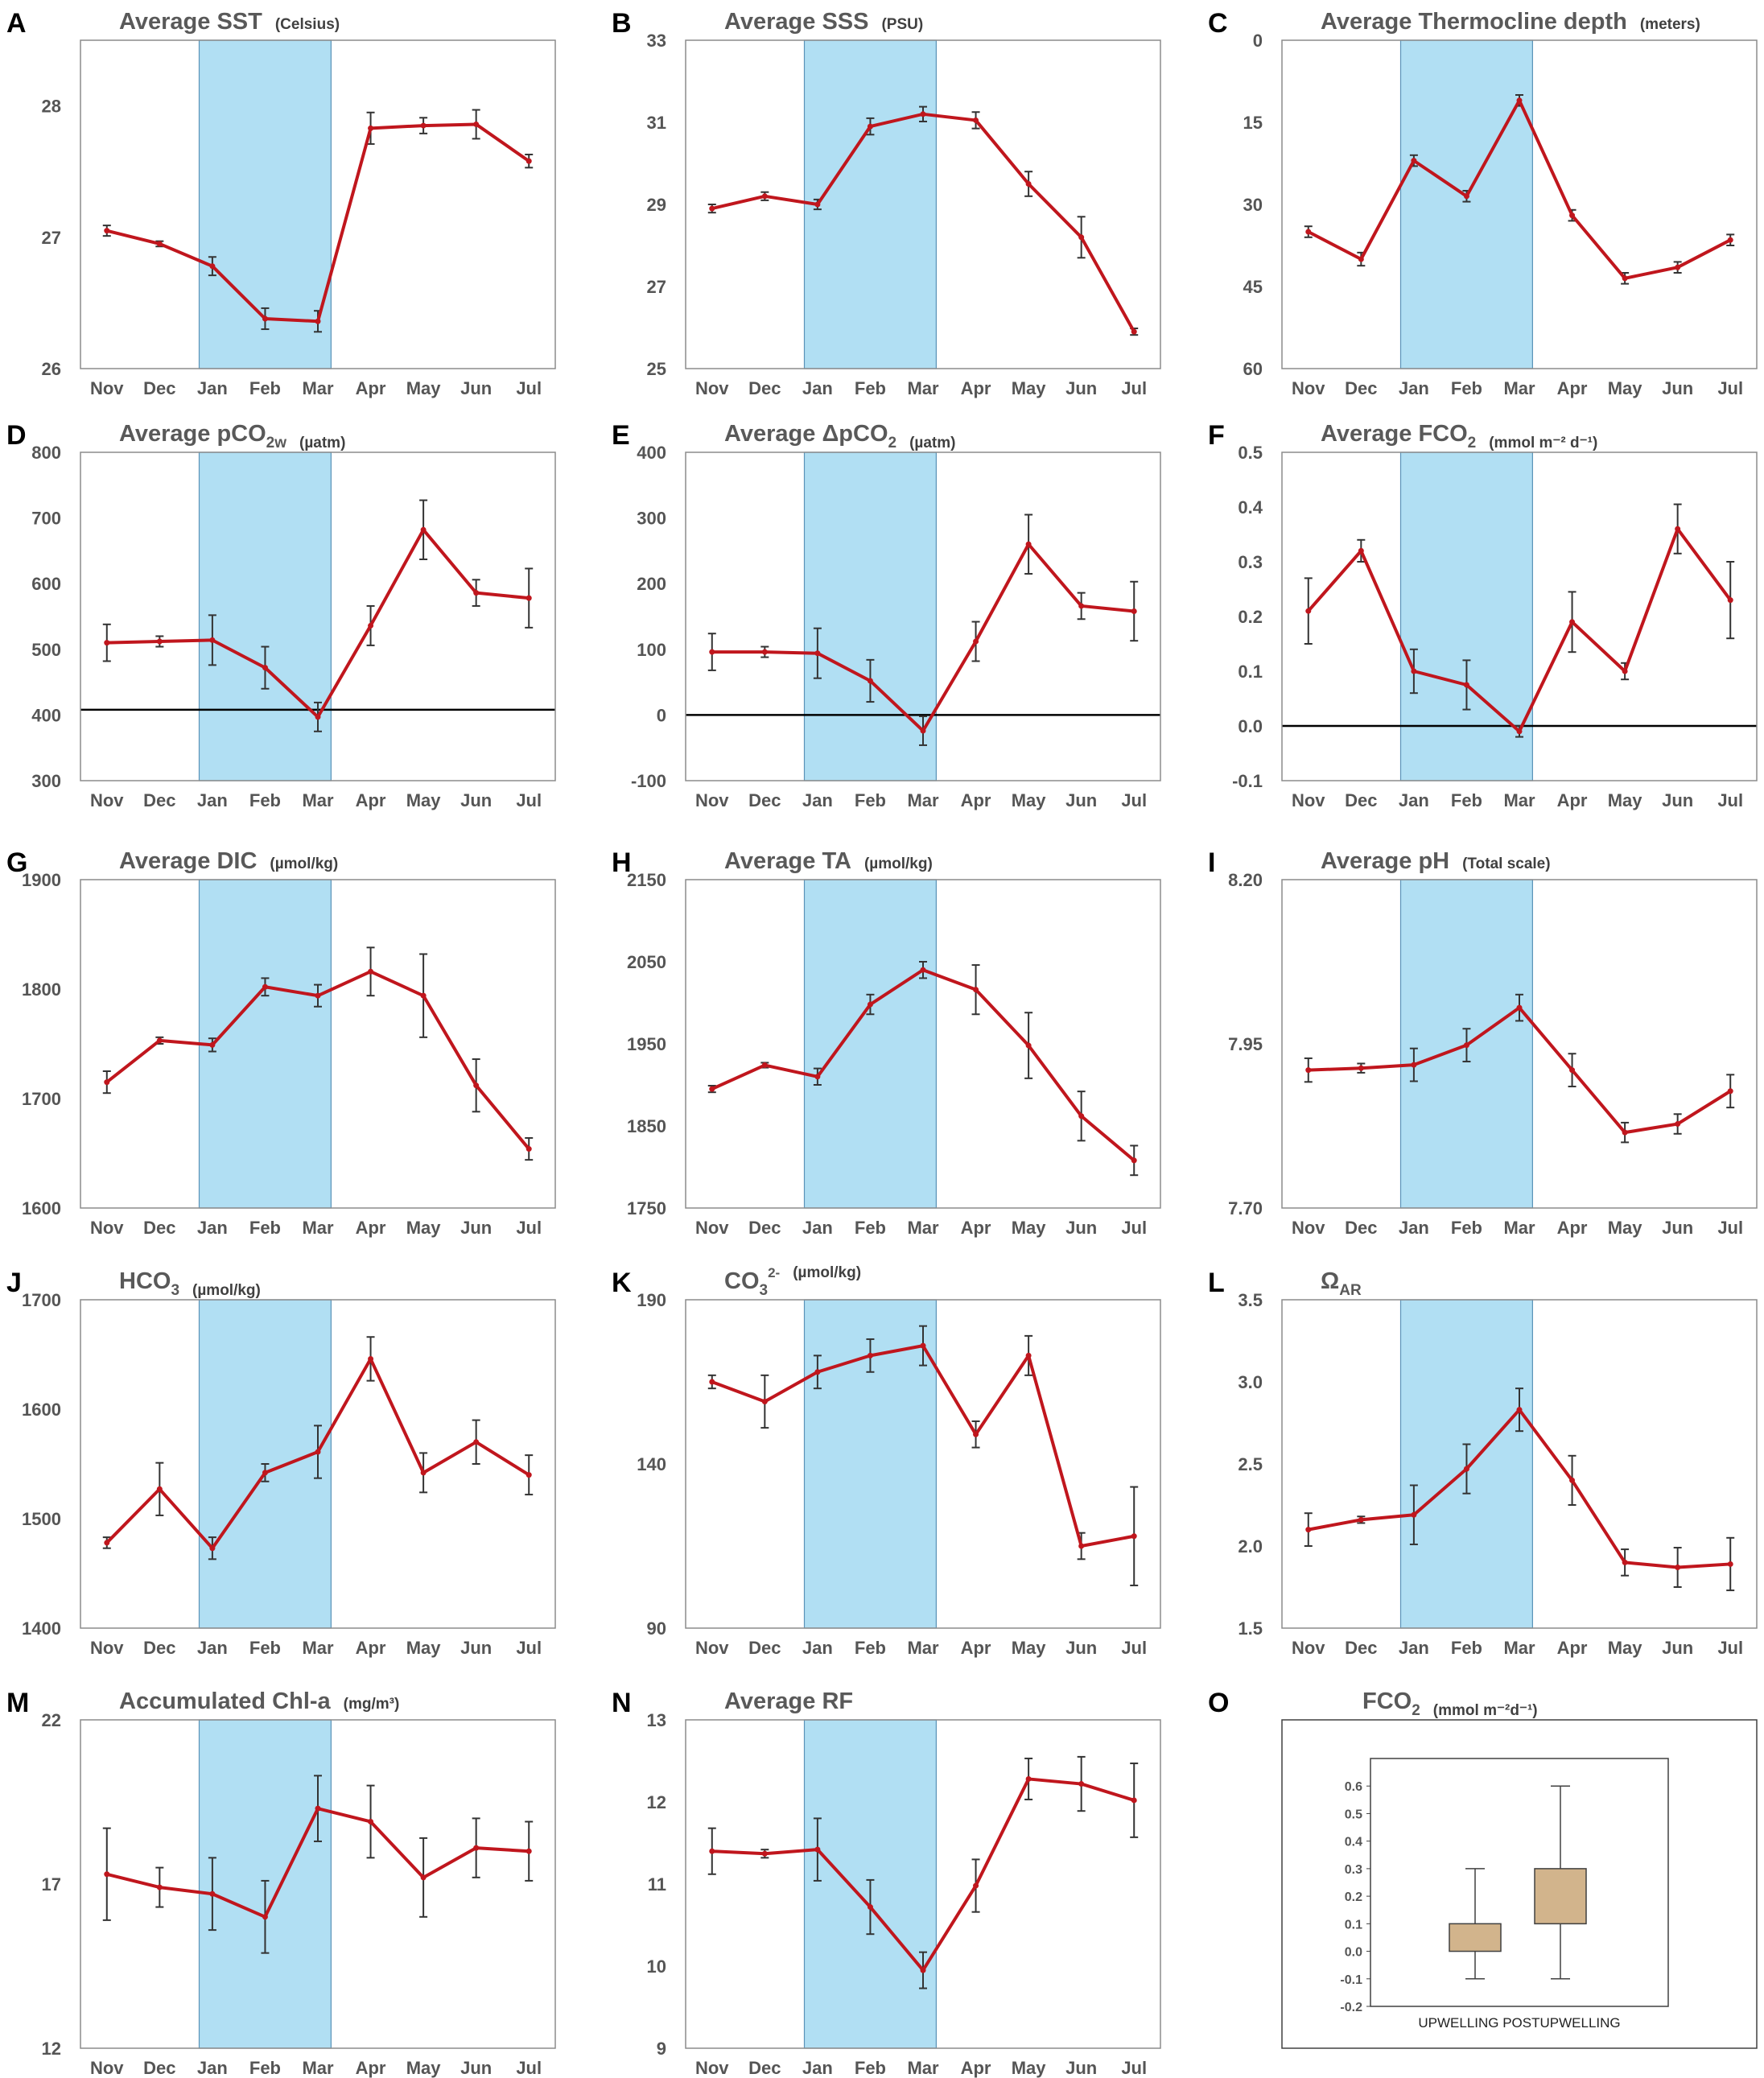 The width and height of the screenshot is (1764, 2078). What do you see at coordinates (817, 2068) in the screenshot?
I see `x-tick-label-N: Jan` at bounding box center [817, 2068].